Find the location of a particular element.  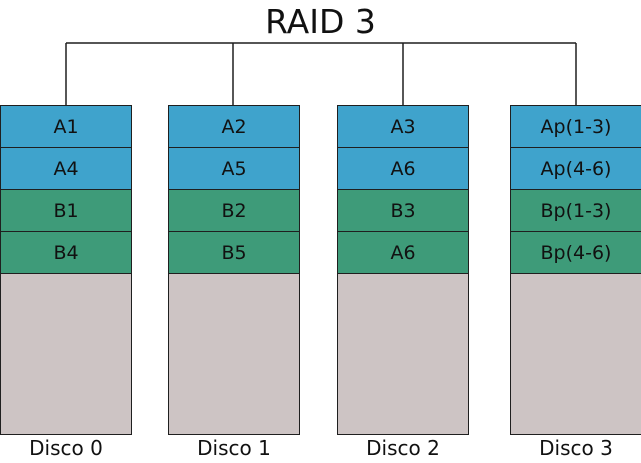

parity-block-b: Bp(1-3) is located at coordinates (576, 211).